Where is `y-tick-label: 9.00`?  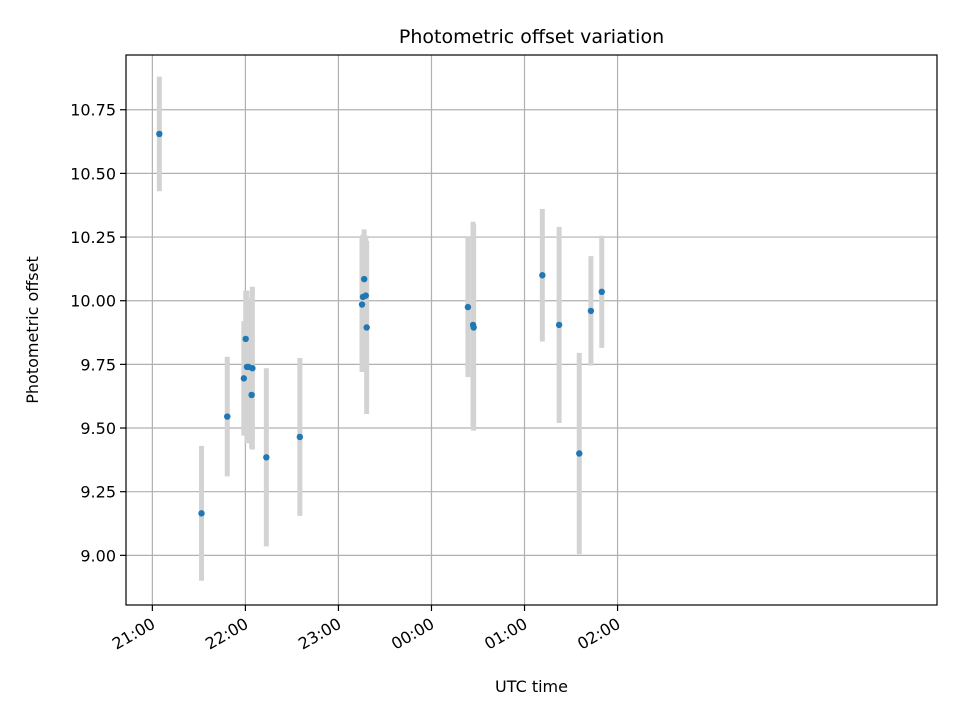
y-tick-label: 9.00 is located at coordinates (98, 555).